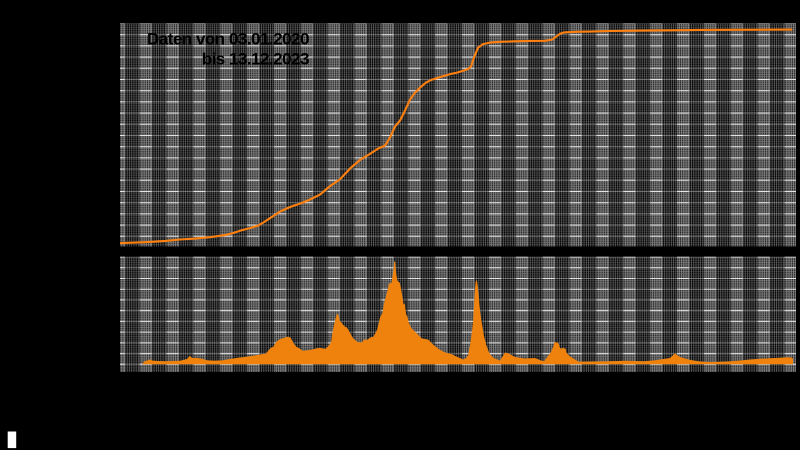 This screenshot has width=800, height=450. I want to click on svg-text: bis 13.12.2023, so click(255, 58).